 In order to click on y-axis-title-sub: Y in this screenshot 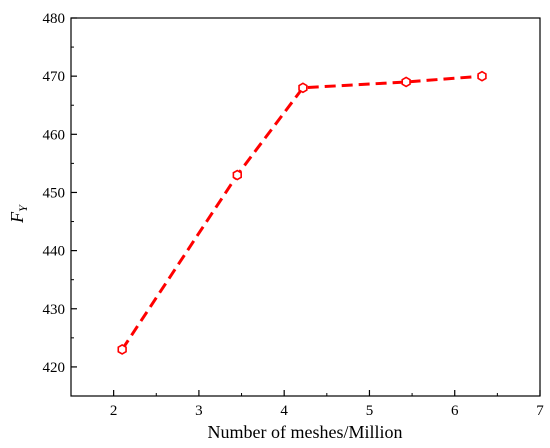, I will do `click(23, 208)`.